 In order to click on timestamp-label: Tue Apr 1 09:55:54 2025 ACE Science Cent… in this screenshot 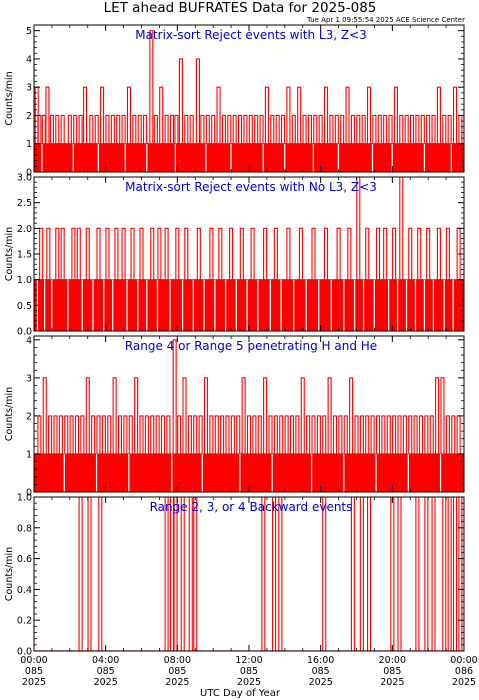, I will do `click(385, 20)`.